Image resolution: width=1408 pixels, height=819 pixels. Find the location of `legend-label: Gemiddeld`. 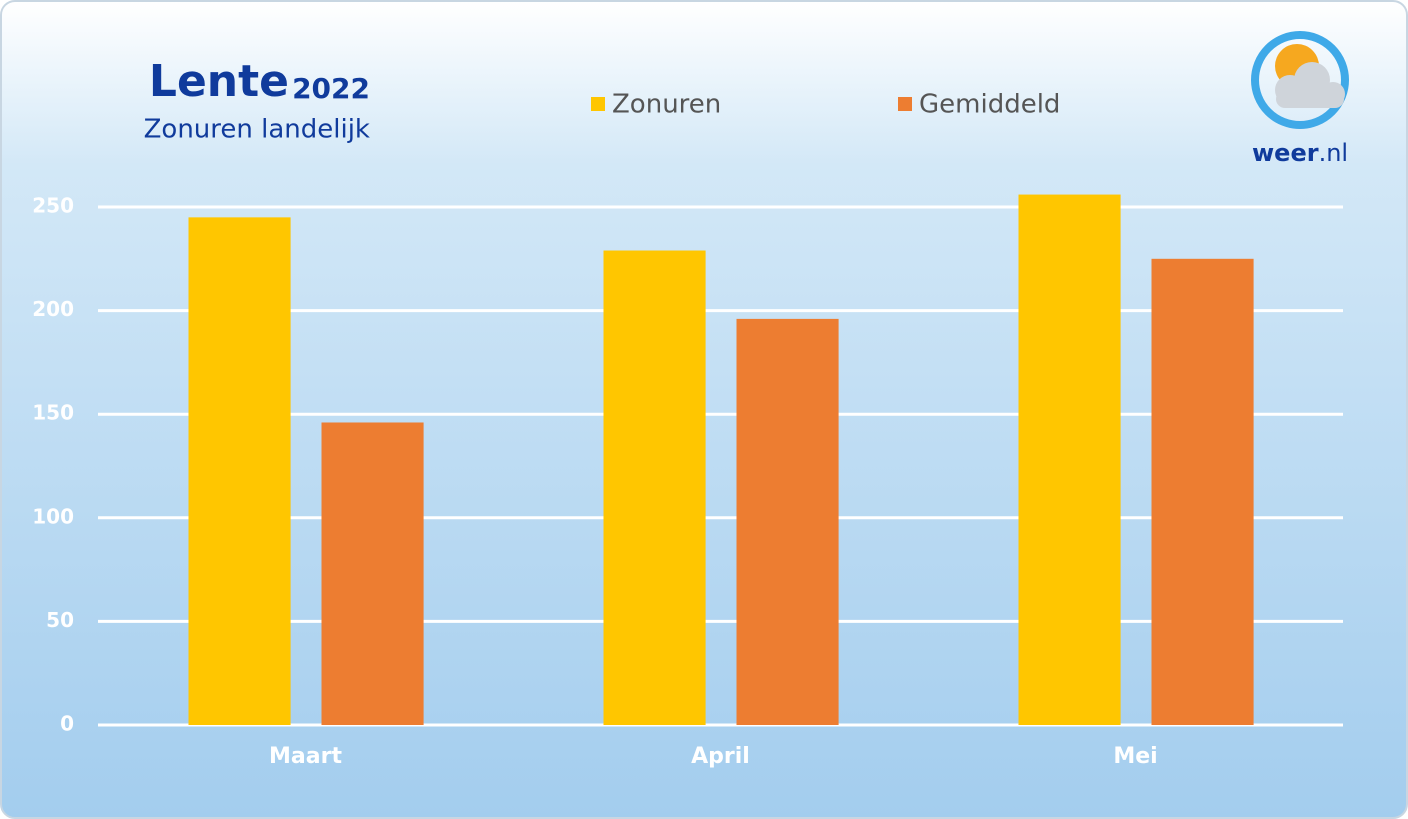

legend-label: Gemiddeld is located at coordinates (989, 105).